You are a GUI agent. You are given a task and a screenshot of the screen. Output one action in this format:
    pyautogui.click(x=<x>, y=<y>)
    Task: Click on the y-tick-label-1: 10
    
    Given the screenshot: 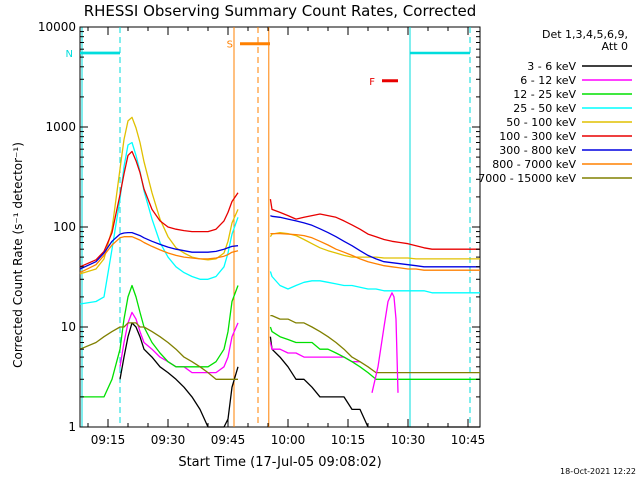 What is the action you would take?
    pyautogui.click(x=68, y=327)
    